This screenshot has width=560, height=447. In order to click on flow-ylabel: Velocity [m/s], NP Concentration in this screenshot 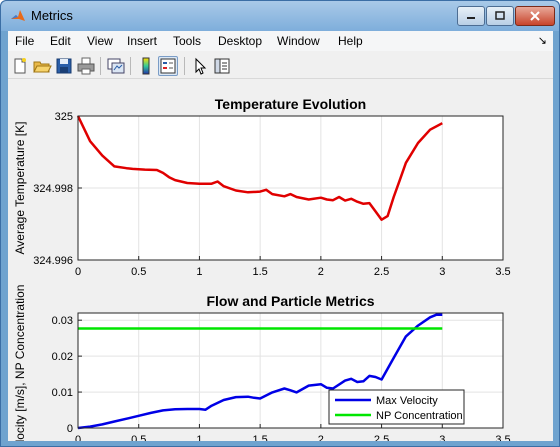, I will do `click(20, 363)`.